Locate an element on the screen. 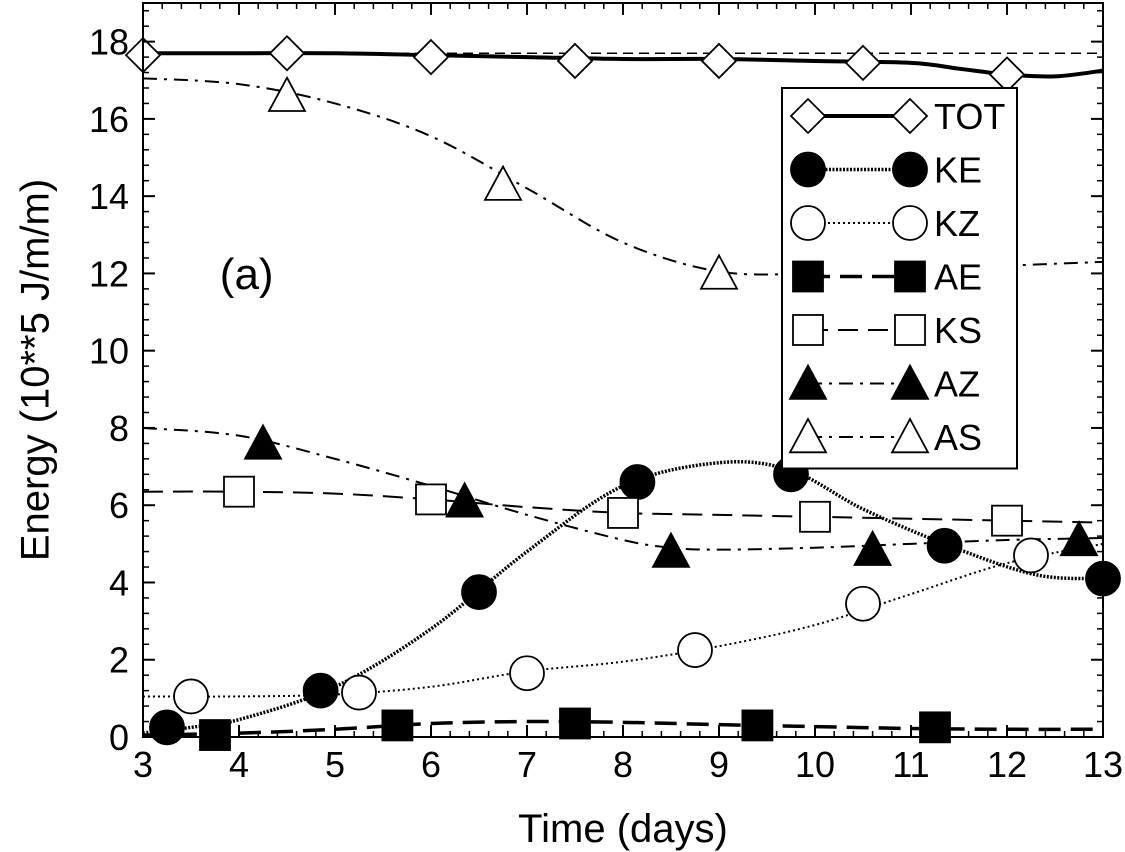 This screenshot has height=852, width=1125. y-axis-title: Energy (10**5 J/m/m) is located at coordinates (36, 370).